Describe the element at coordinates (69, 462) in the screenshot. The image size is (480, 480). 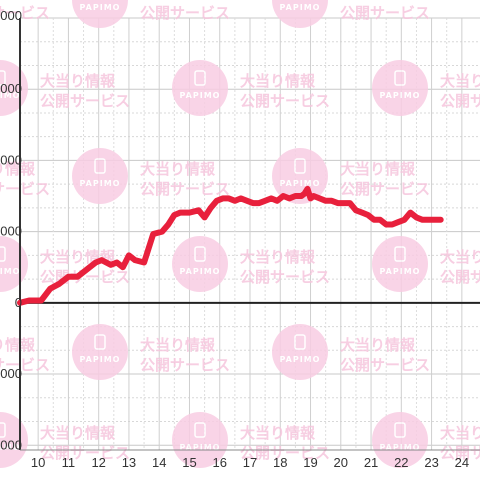
I see `x-tick-label: 11` at that location.